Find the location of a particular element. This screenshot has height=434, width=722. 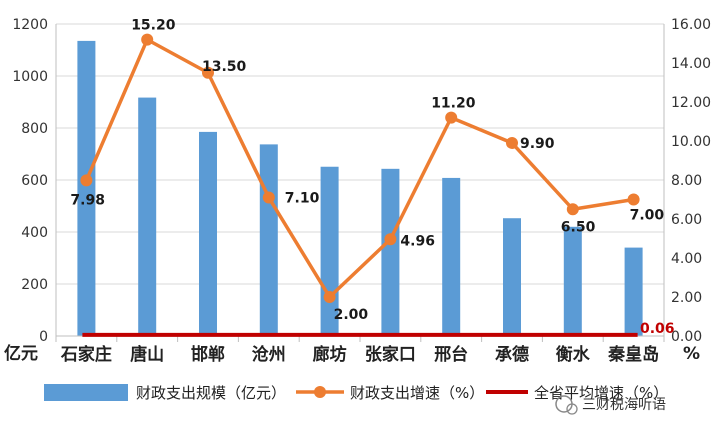

legend-label-bars: 财政支出规模（亿元） is located at coordinates (211, 393).